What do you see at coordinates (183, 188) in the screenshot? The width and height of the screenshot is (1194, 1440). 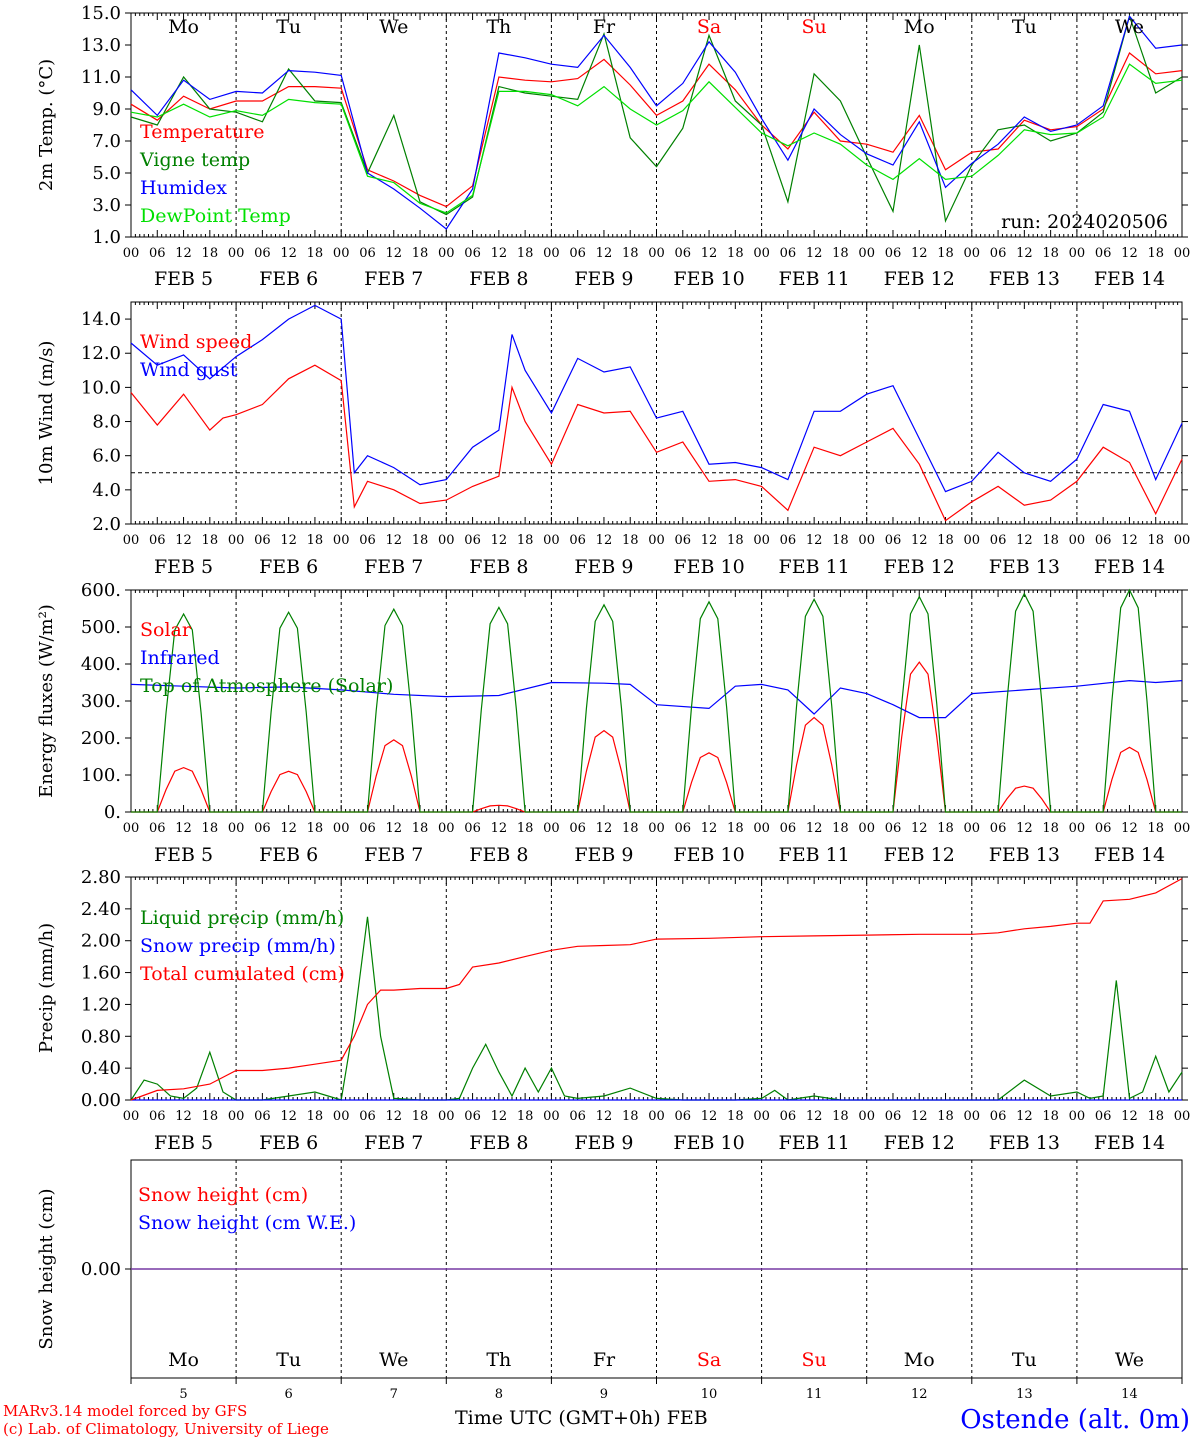 I see `legend-entry: Humidex` at bounding box center [183, 188].